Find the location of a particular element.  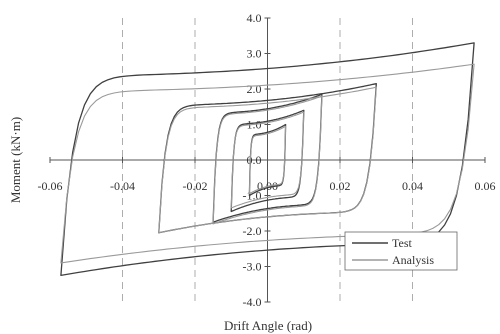

hysteresis-loop-analysis is located at coordinates (267, 160).